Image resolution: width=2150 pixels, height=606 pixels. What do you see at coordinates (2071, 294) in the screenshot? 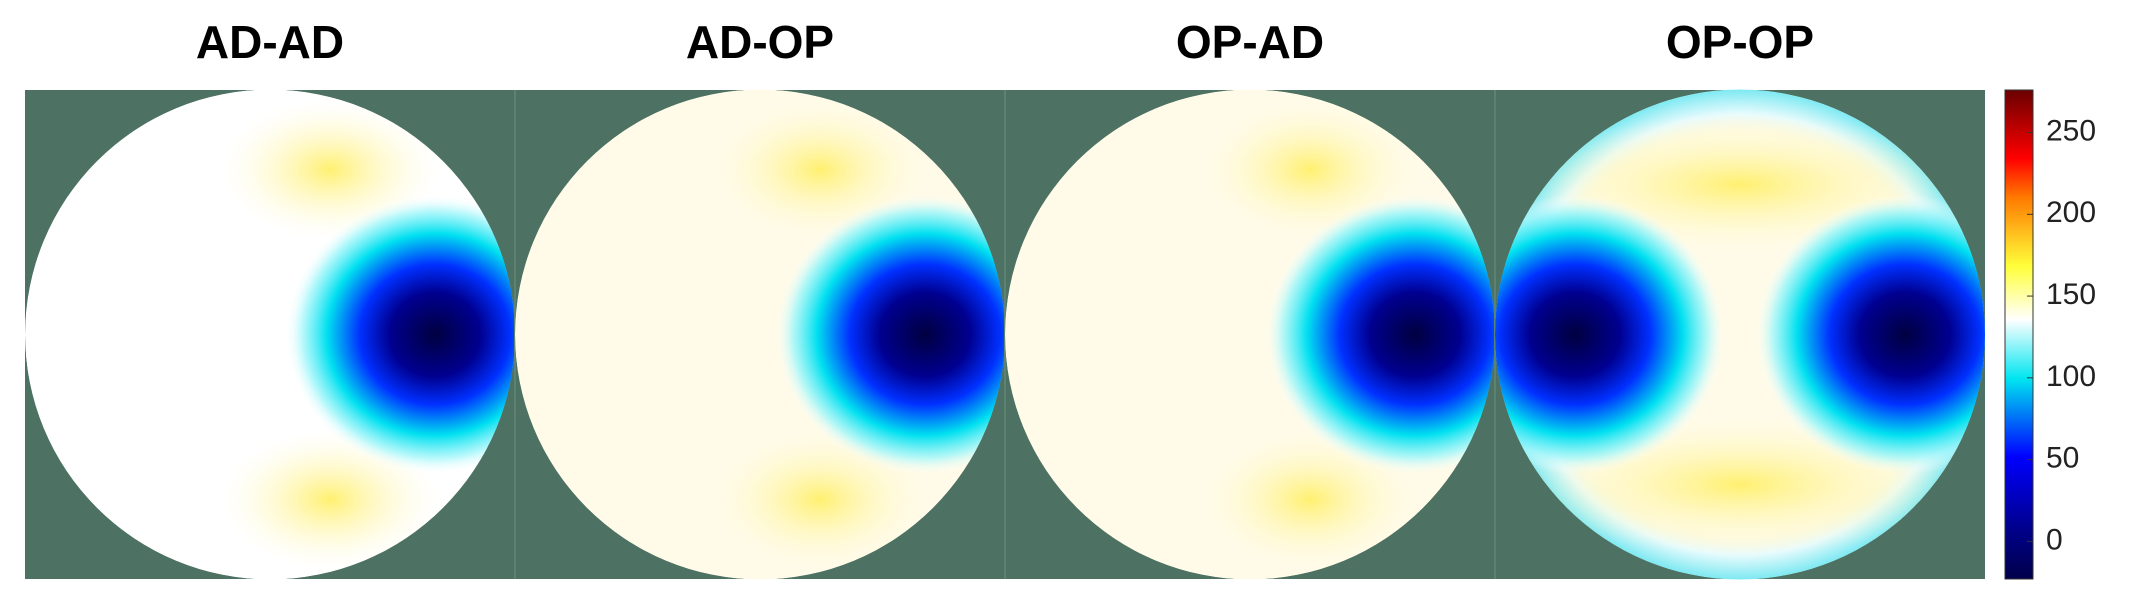
I see `colorbar-tick-label: 150` at bounding box center [2071, 294].